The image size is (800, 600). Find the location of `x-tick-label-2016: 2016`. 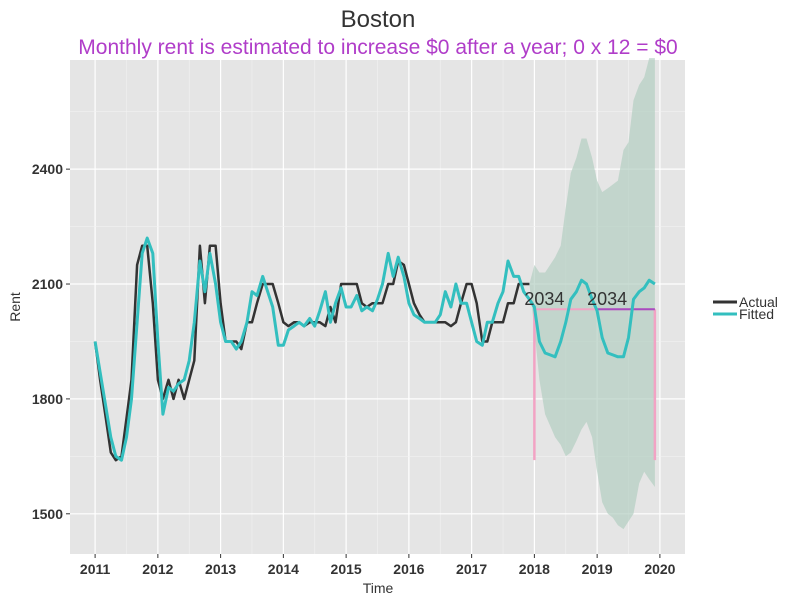

x-tick-label-2016: 2016 is located at coordinates (408, 569).